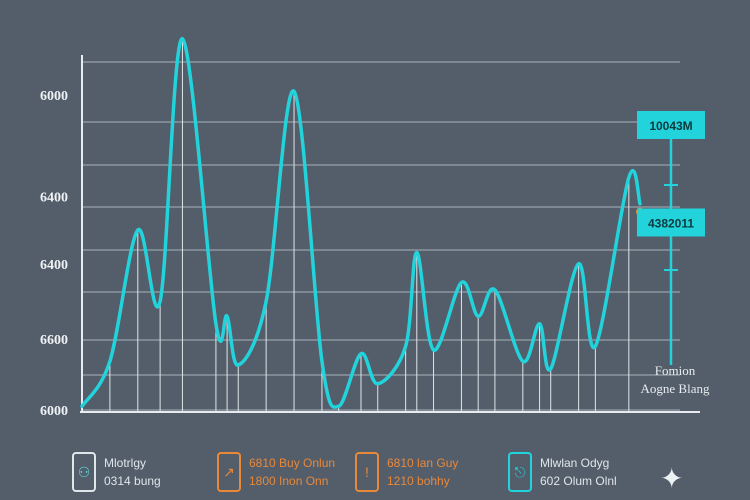 The image size is (750, 500). Describe the element at coordinates (289, 481) in the screenshot. I see `legend-value: 1800 Inon Onn` at that location.